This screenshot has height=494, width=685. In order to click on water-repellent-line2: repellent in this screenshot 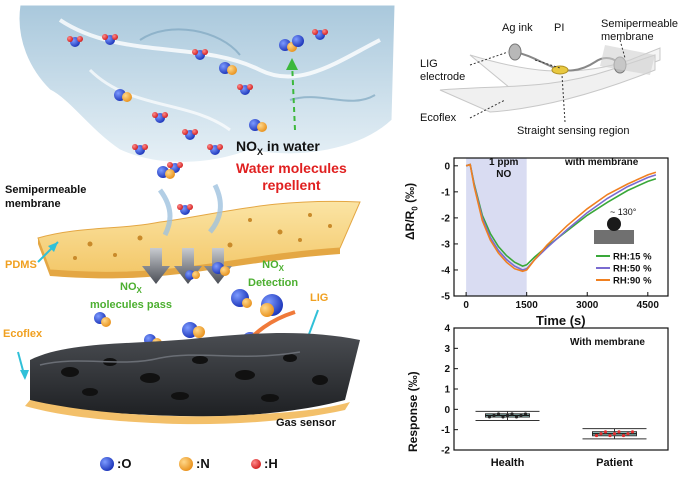, I will do `click(291, 185)`.